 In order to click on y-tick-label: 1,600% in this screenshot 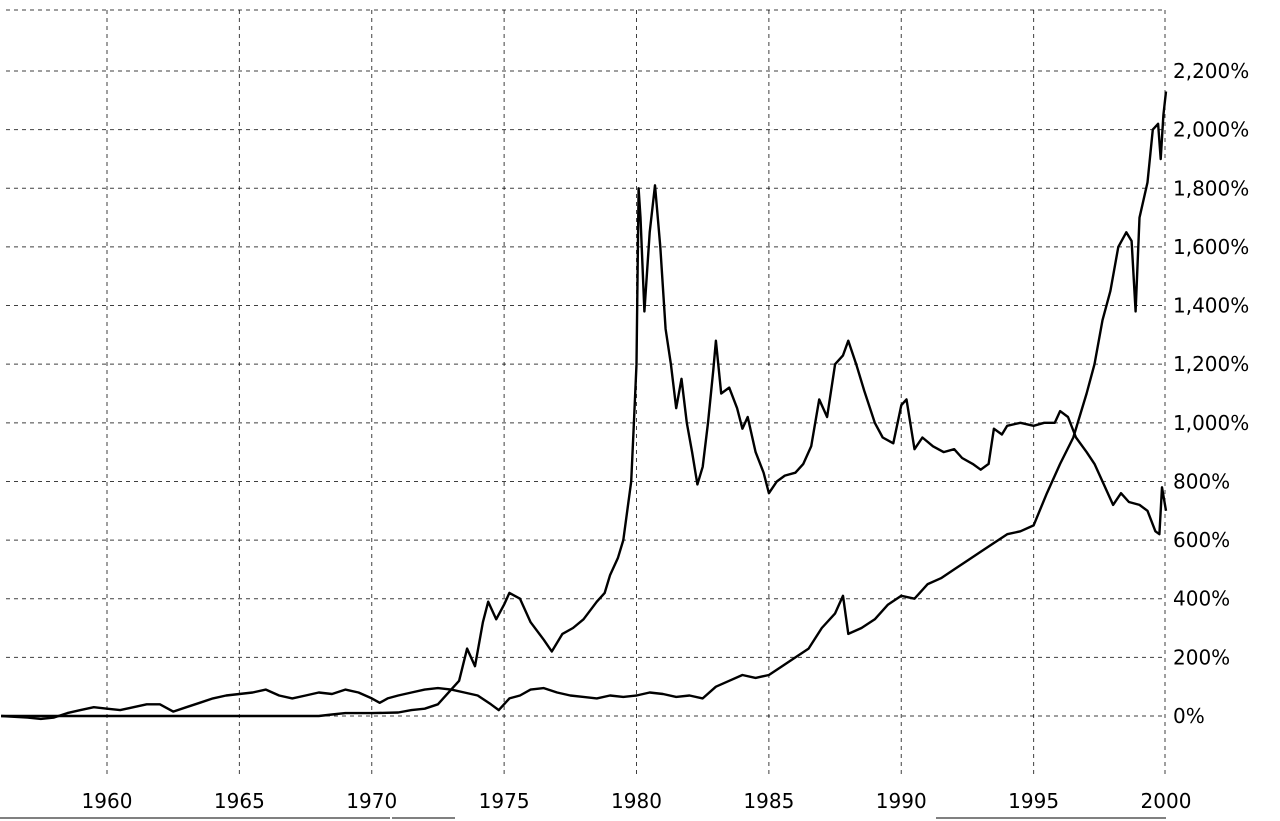, I will do `click(1211, 247)`.